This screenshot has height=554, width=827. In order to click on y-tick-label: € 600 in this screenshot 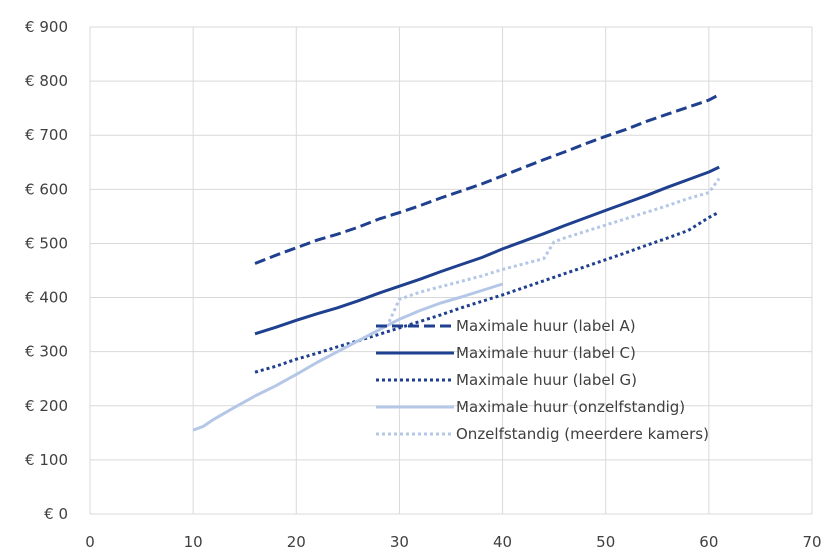, I will do `click(46, 189)`.